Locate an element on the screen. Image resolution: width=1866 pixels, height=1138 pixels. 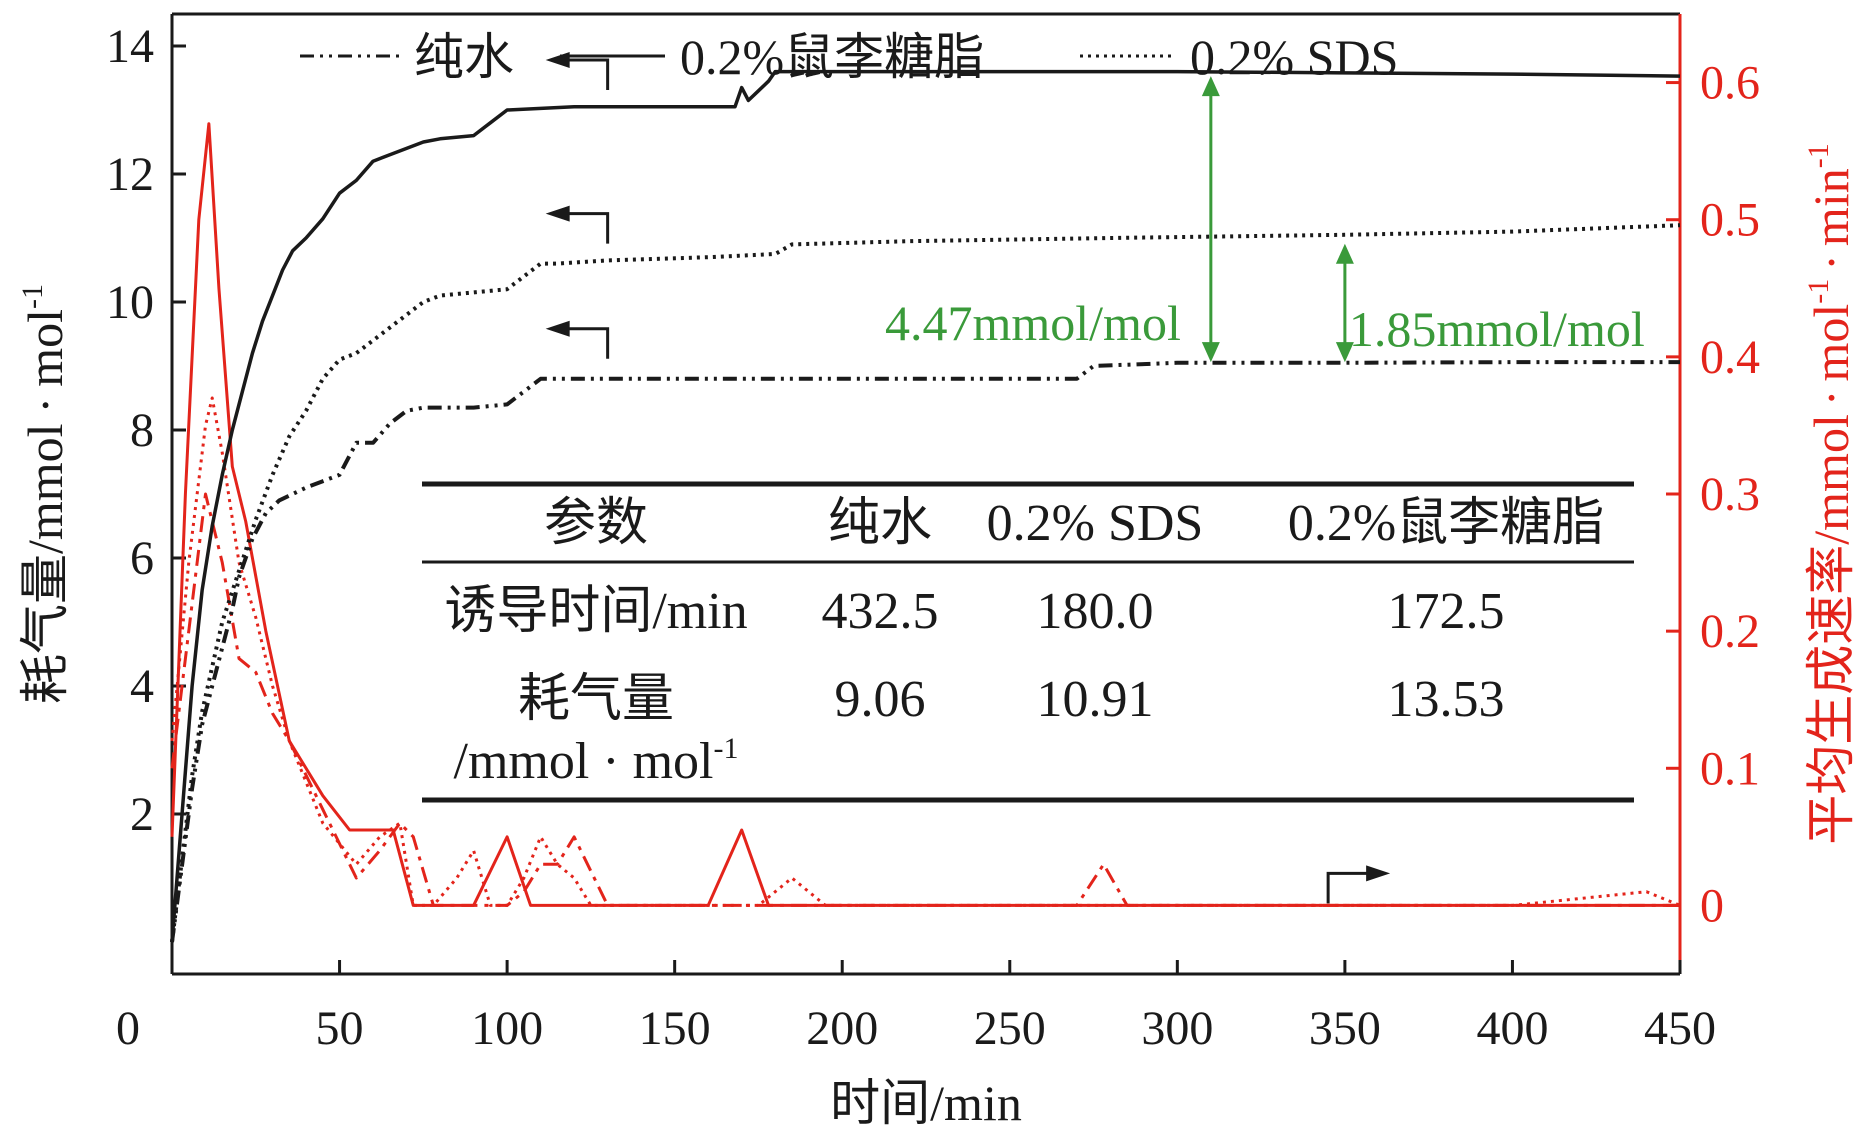
left-axis-title: 耗气量/mmol · mol-1 is located at coordinates (44, 494).